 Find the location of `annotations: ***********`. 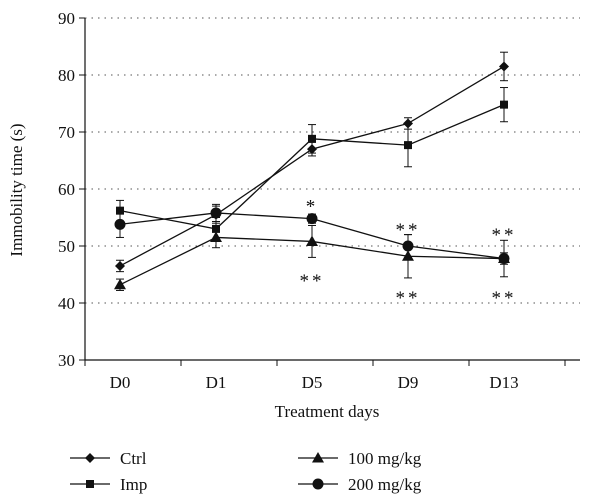

annotations: *********** is located at coordinates (408, 252).